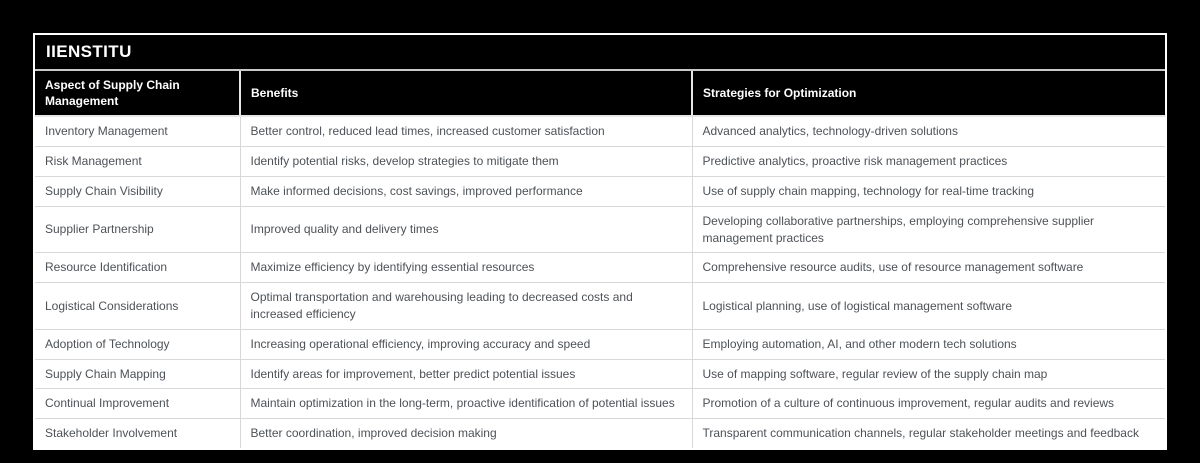  What do you see at coordinates (138, 433) in the screenshot?
I see `aspect-cell: Stakeholder Involvement` at bounding box center [138, 433].